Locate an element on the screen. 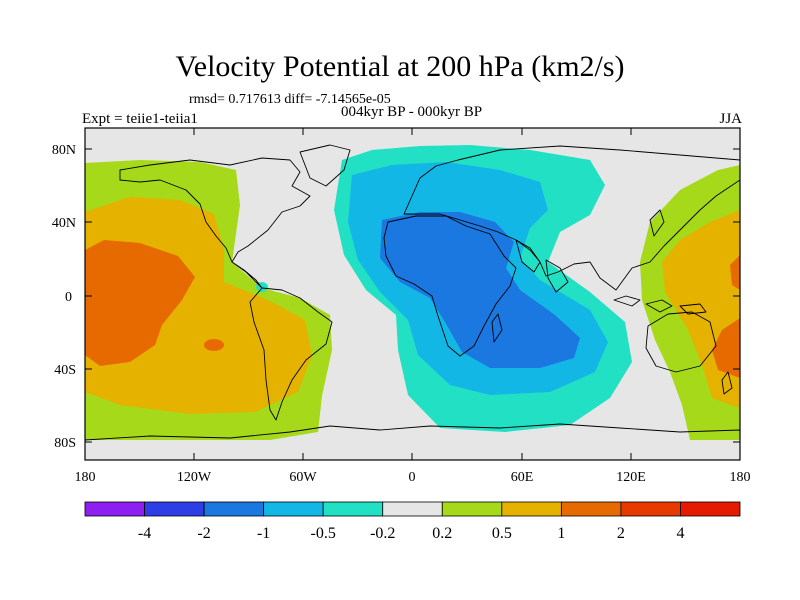  lat-label-0: 0 is located at coordinates (68, 297).